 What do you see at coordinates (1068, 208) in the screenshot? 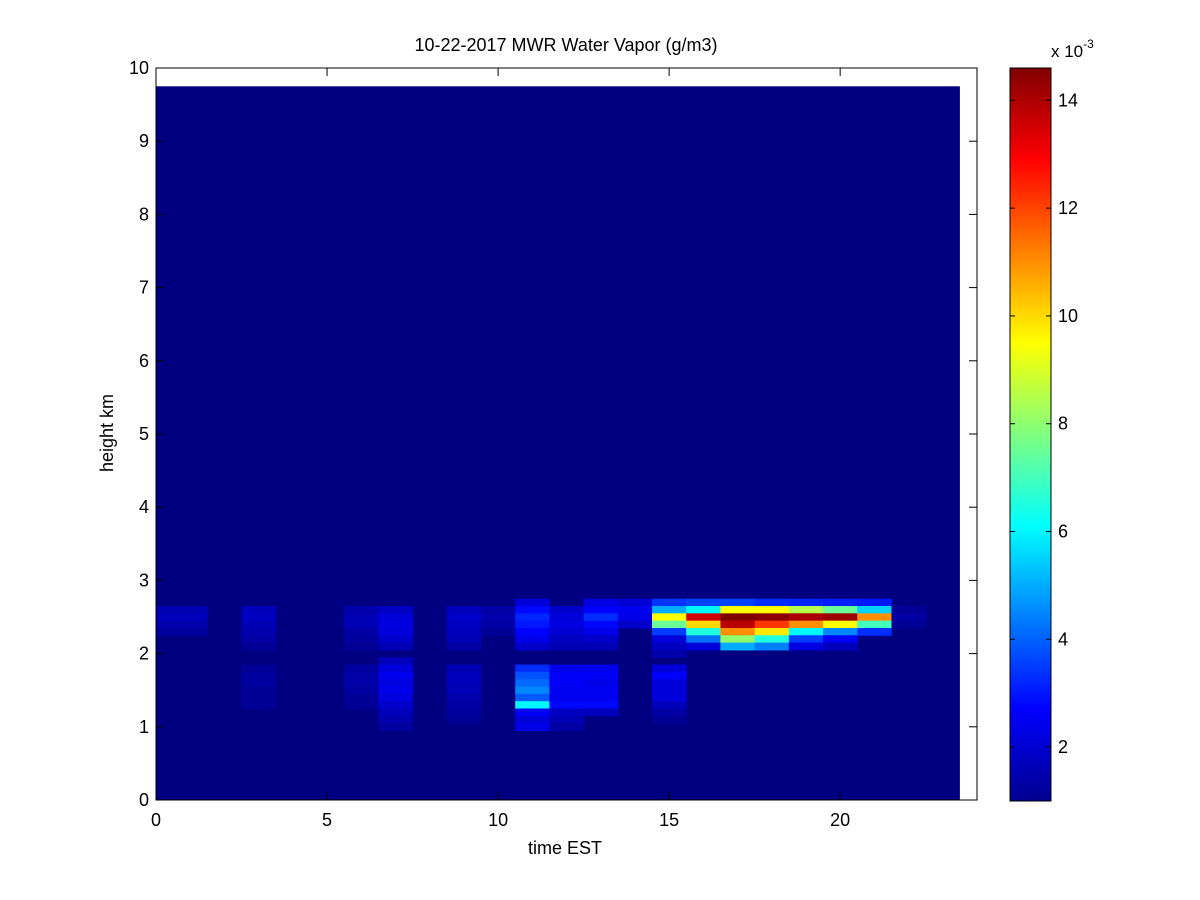
I see `colorbar-tick-label: 12` at bounding box center [1068, 208].